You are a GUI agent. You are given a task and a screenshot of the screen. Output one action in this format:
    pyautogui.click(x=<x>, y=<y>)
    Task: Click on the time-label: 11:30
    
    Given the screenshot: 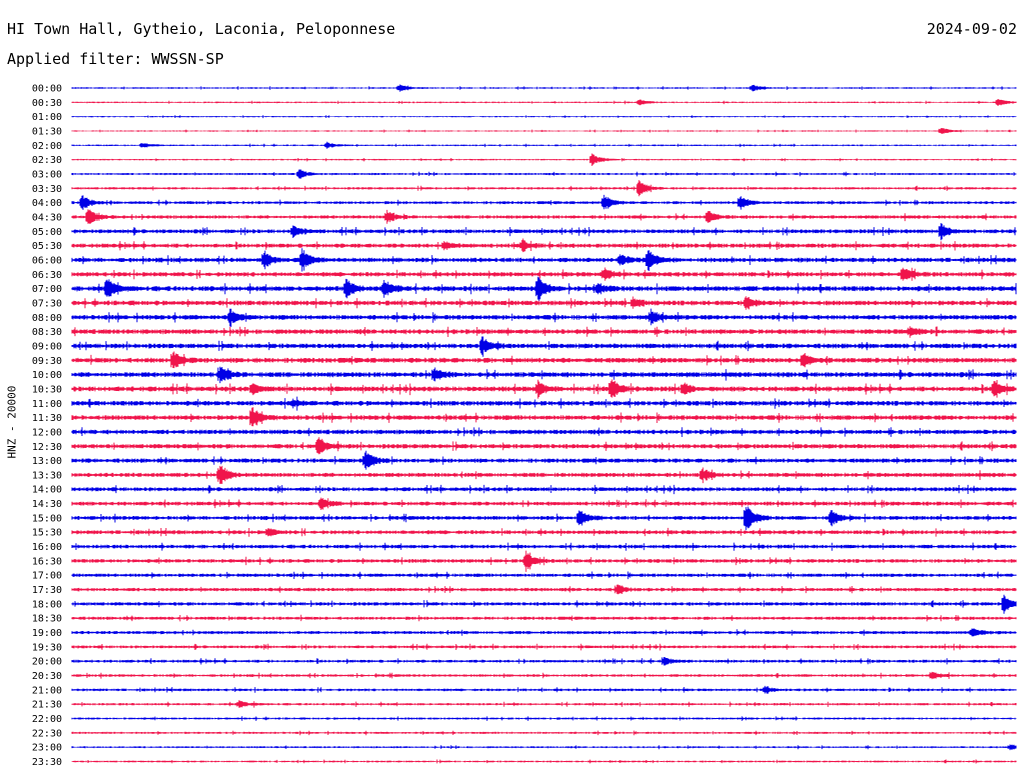 What is the action you would take?
    pyautogui.click(x=47, y=418)
    